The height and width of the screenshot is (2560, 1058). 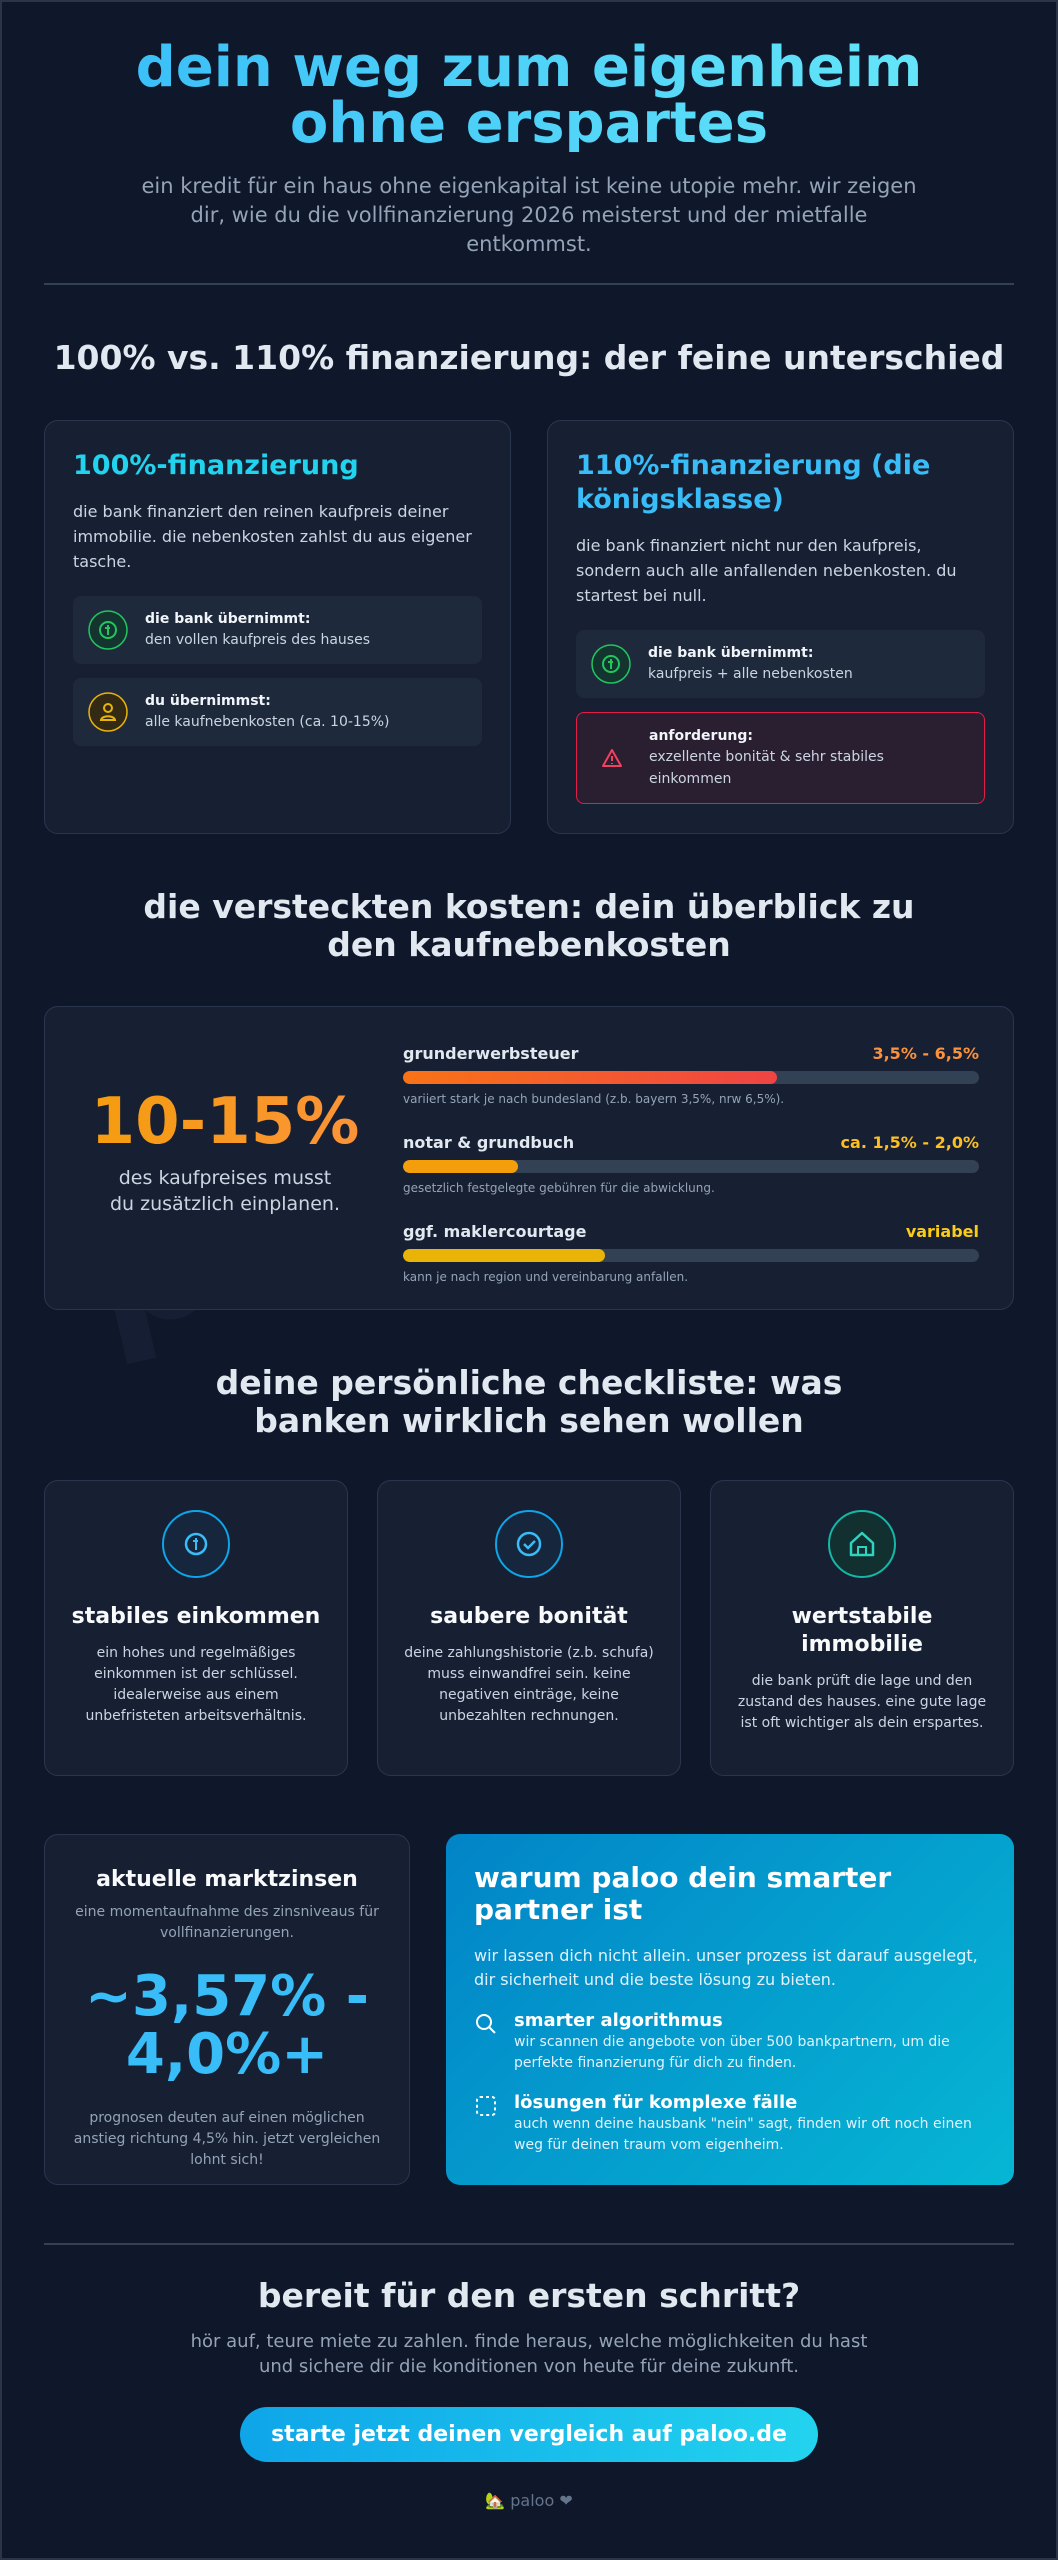 I want to click on card-title: 110%-finanzierung (die königsklasse), so click(x=753, y=482).